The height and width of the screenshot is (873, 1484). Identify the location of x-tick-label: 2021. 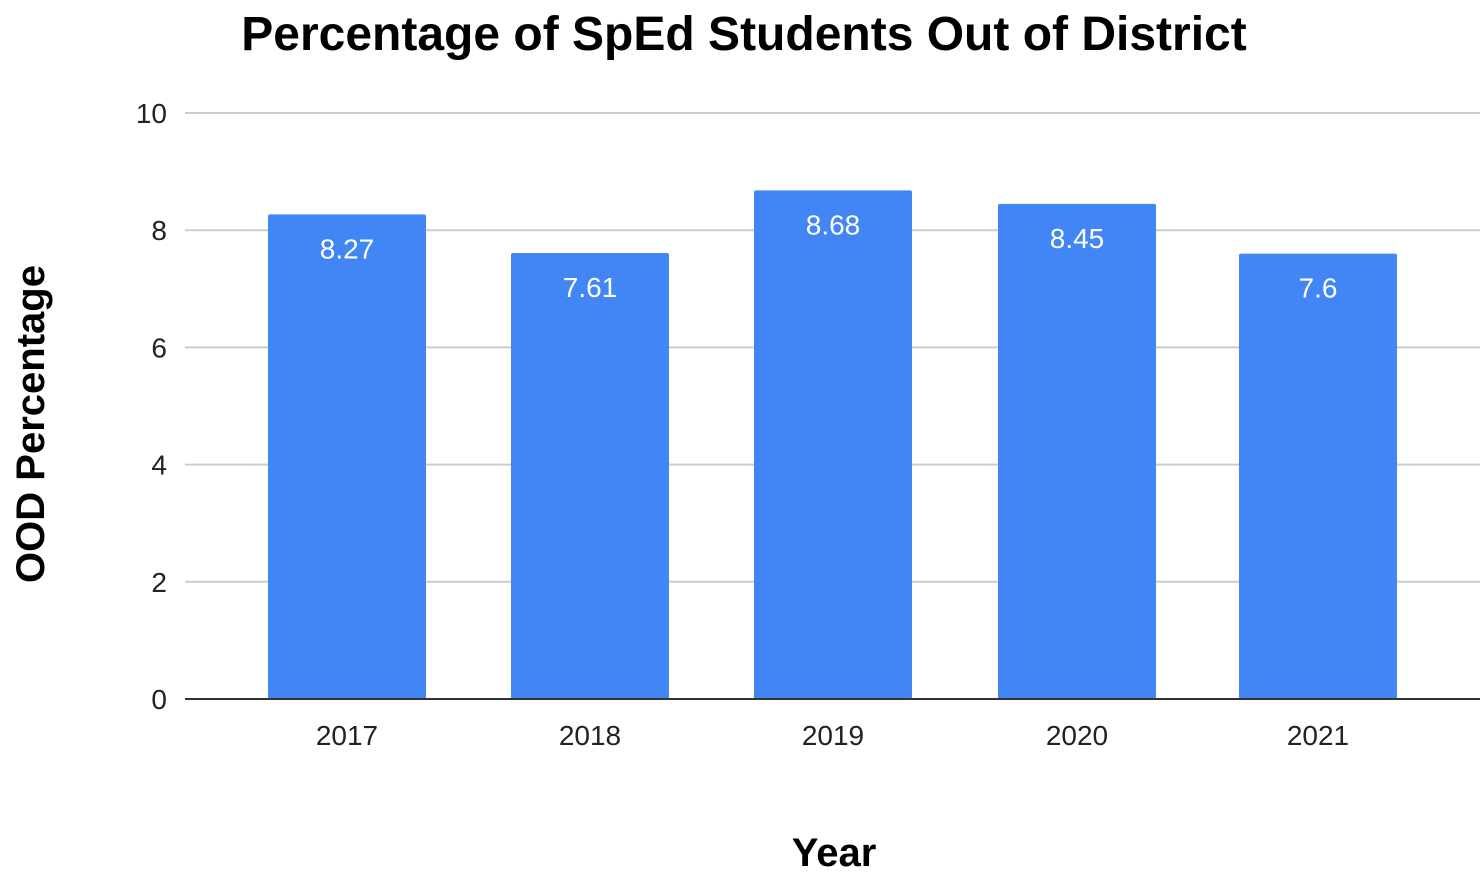
(1318, 735).